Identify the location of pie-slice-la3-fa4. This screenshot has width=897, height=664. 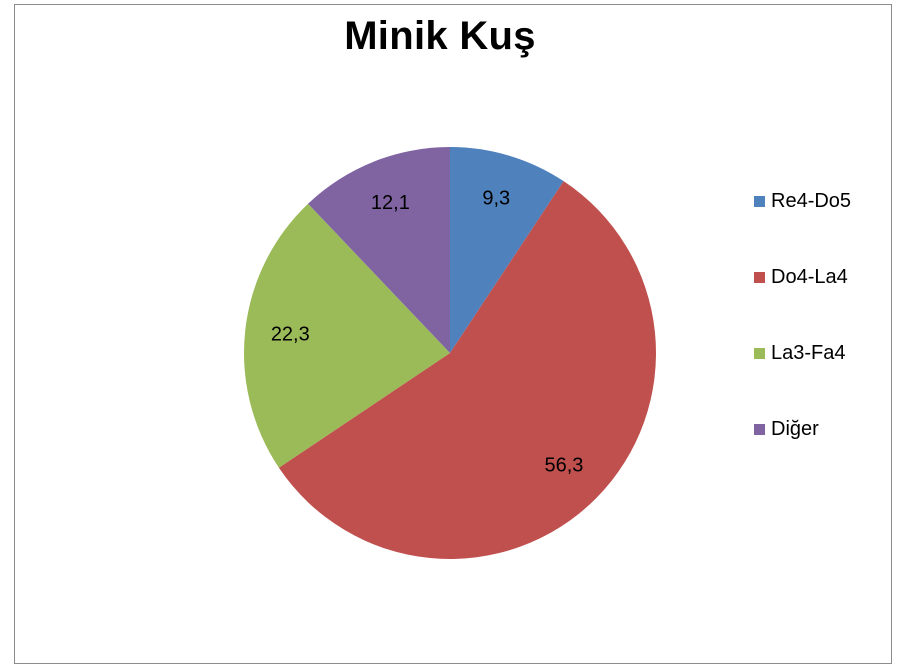
(346, 335).